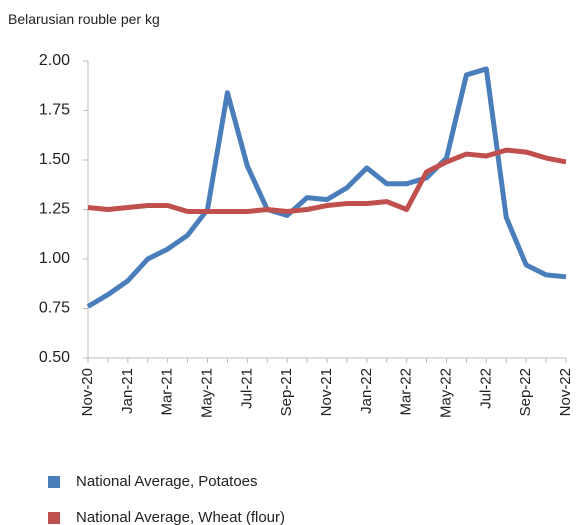 Image resolution: width=582 pixels, height=525 pixels. I want to click on y-tick-label: 1.75, so click(54, 110).